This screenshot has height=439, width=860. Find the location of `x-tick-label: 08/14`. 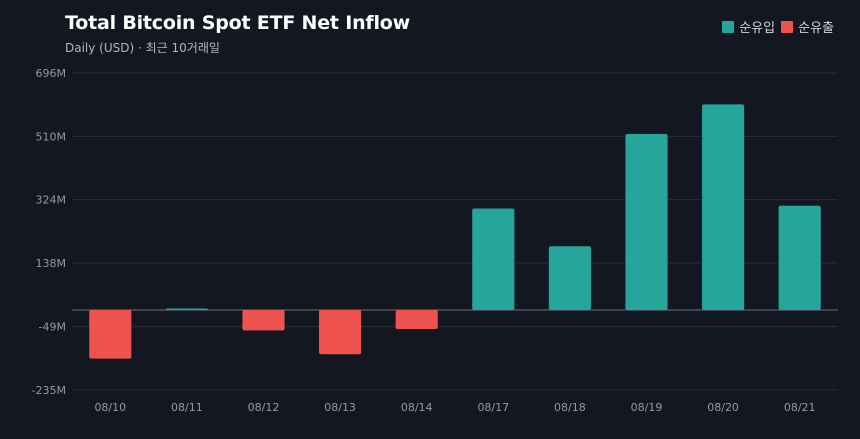

x-tick-label: 08/14 is located at coordinates (417, 407).